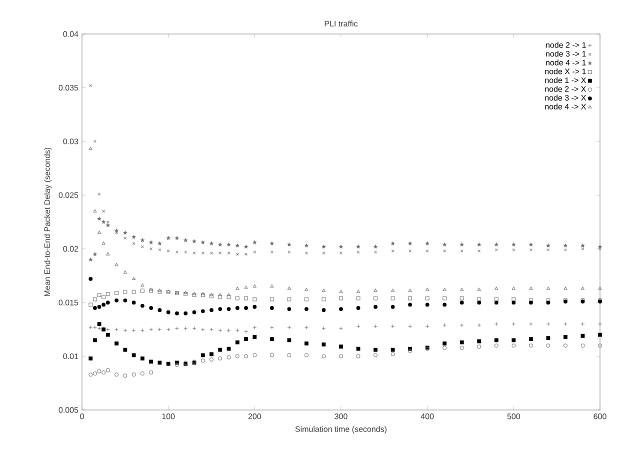  I want to click on y-tick-label: 0.015, so click(68, 303).